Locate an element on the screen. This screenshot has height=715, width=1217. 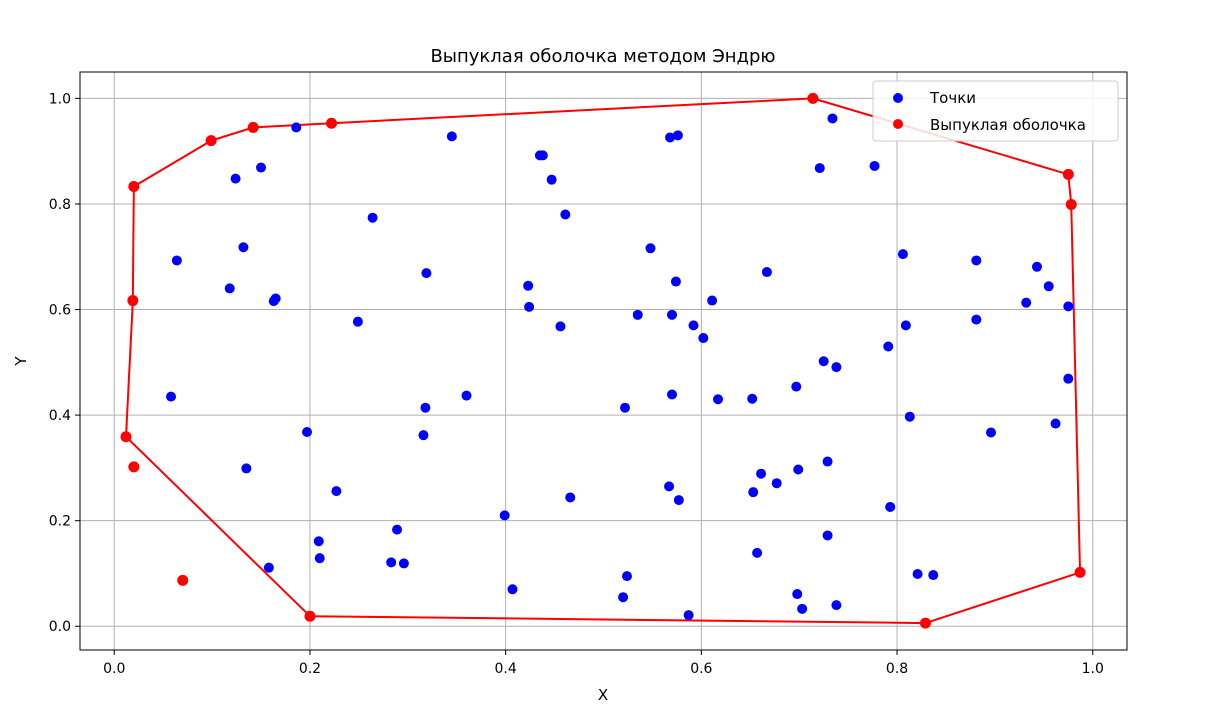
y-tick-label: 0.8 is located at coordinates (60, 205).